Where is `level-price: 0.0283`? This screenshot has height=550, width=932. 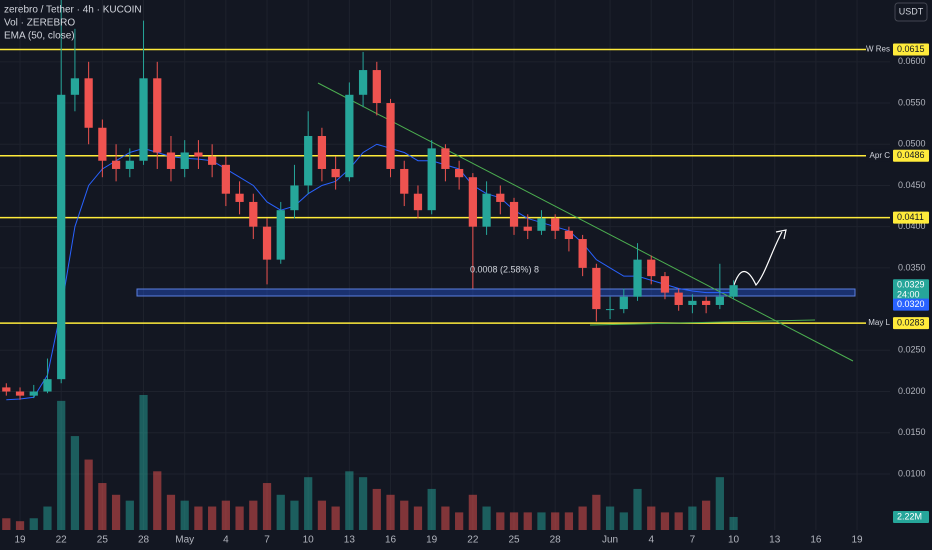
level-price: 0.0283 is located at coordinates (911, 322).